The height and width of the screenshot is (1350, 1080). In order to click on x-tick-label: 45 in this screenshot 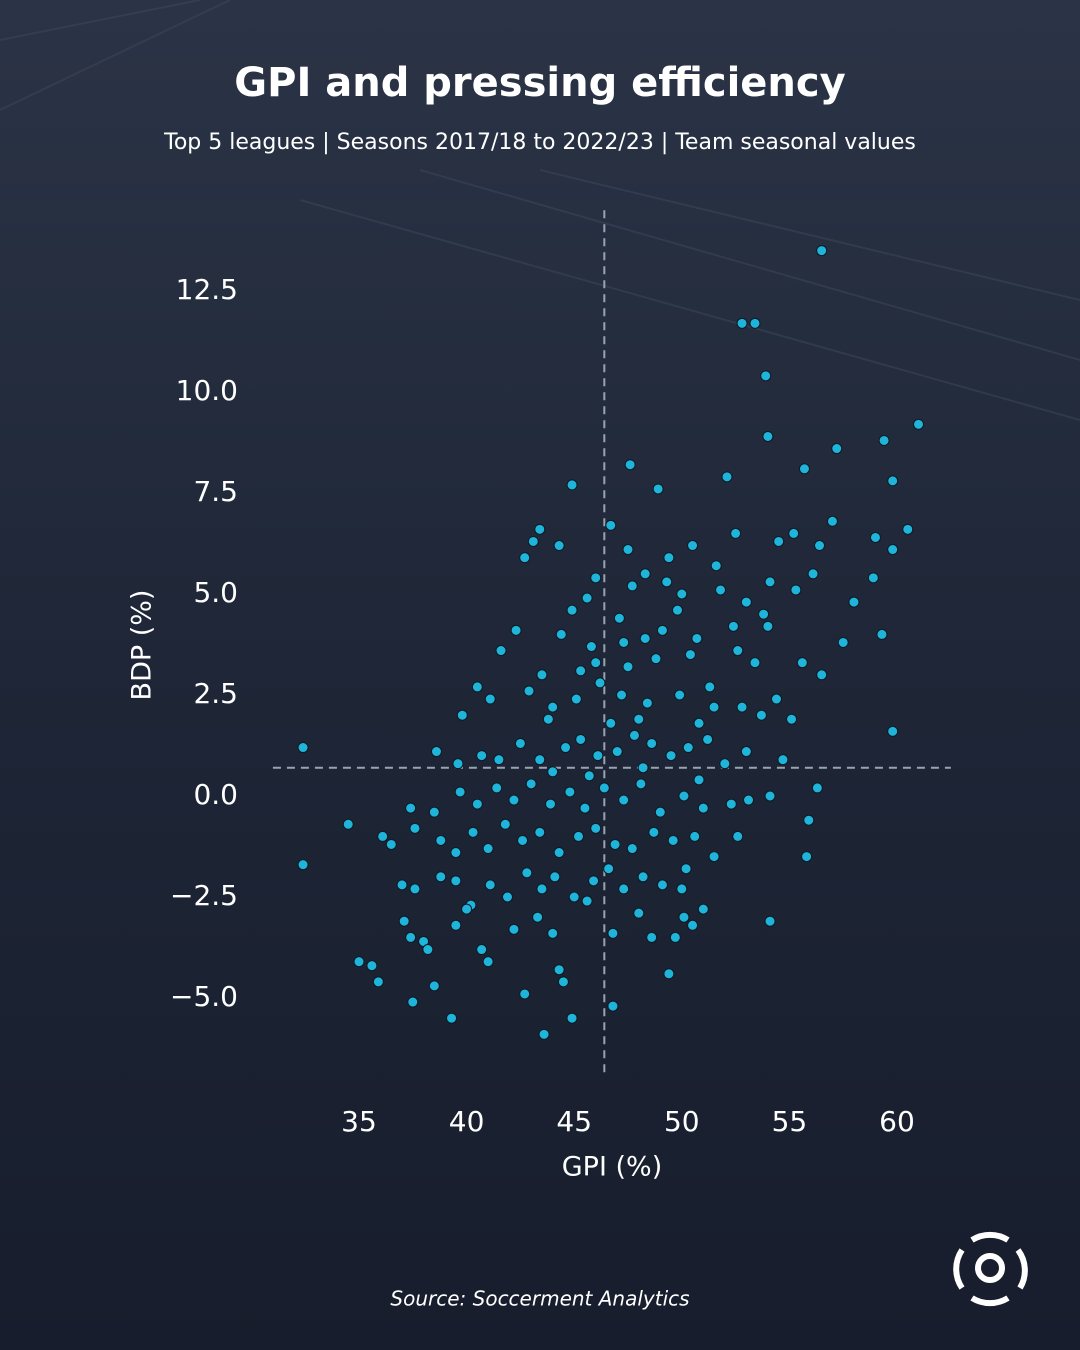, I will do `click(574, 1121)`.